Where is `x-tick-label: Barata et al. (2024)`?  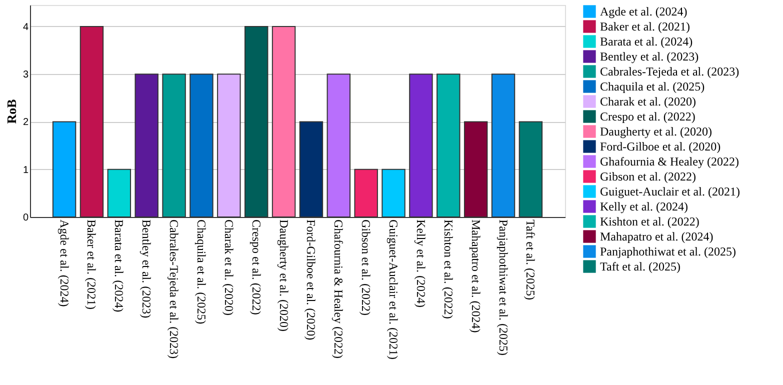
x-tick-label: Barata et al. (2024) is located at coordinates (119, 266).